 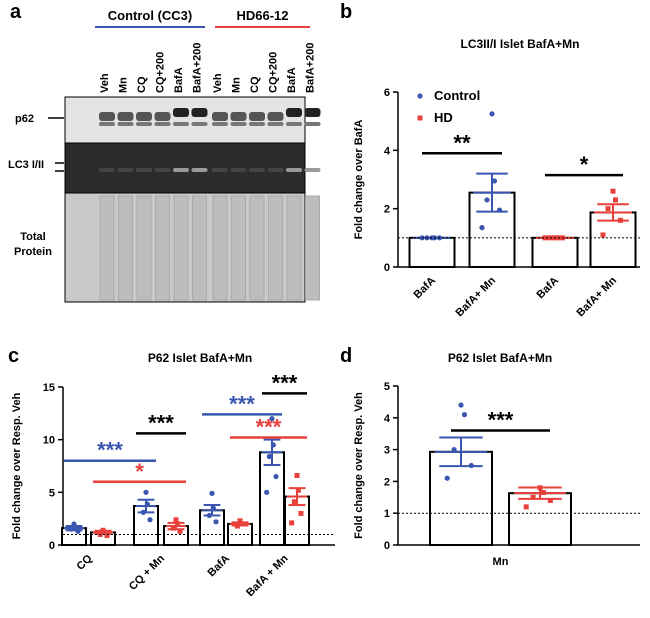 I want to click on y-tick-label: 1, so click(x=387, y=514).